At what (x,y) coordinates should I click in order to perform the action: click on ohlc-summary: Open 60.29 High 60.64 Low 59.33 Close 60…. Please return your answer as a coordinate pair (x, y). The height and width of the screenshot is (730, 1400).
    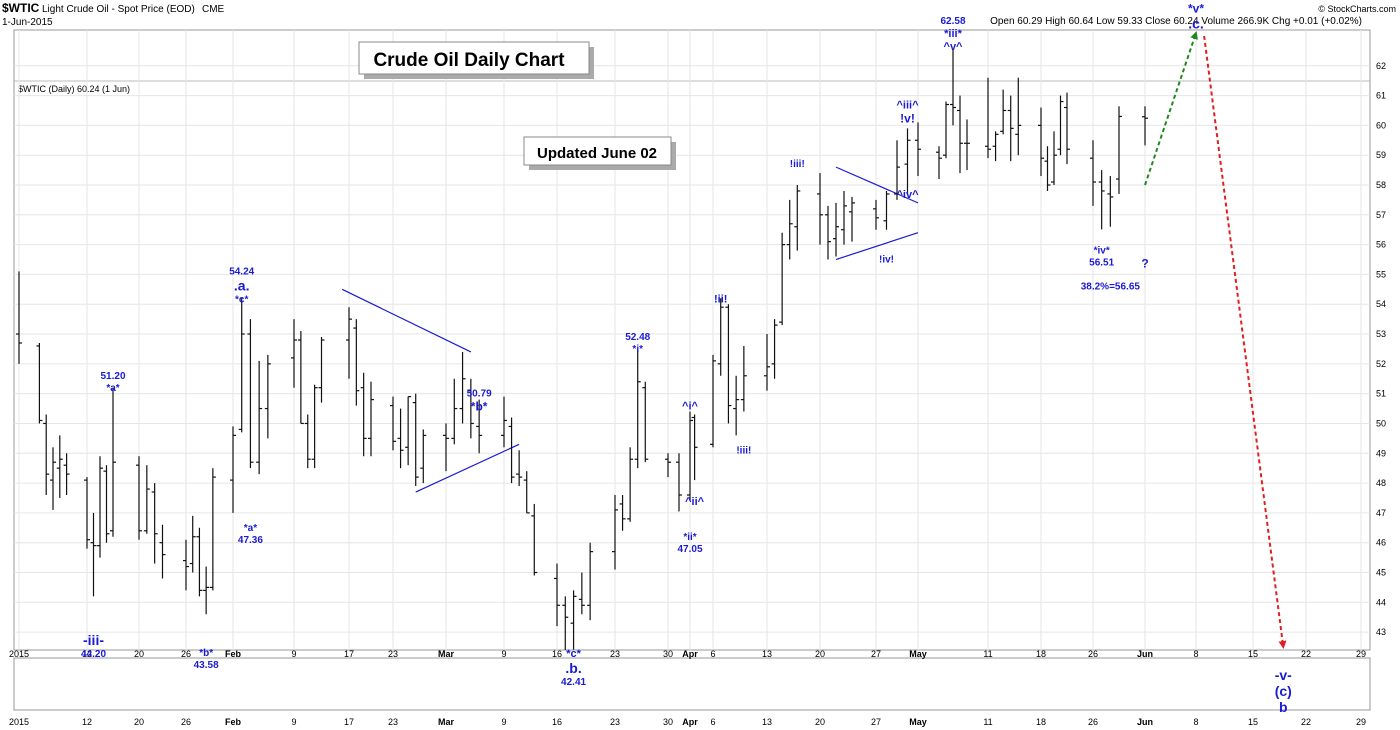
    Looking at the image, I should click on (1176, 21).